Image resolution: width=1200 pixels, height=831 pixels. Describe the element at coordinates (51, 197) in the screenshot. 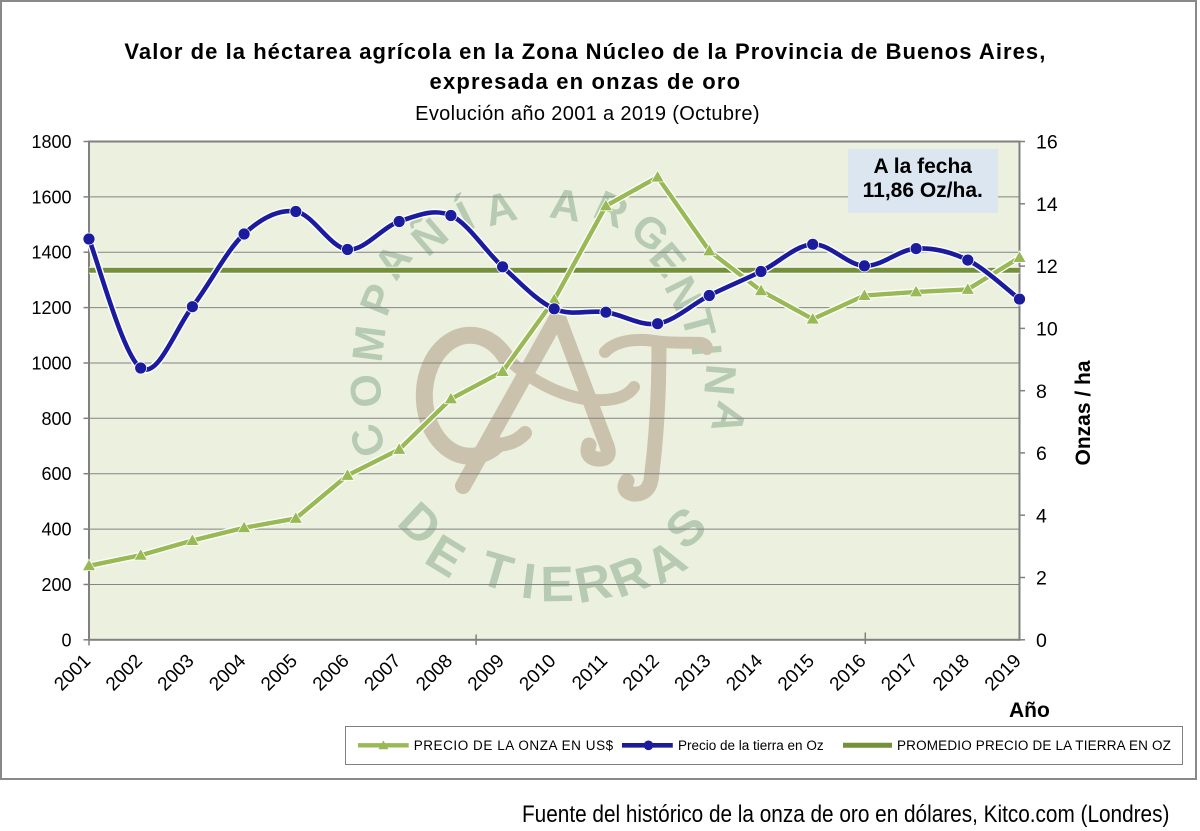

I see `svg-text: 1600` at that location.